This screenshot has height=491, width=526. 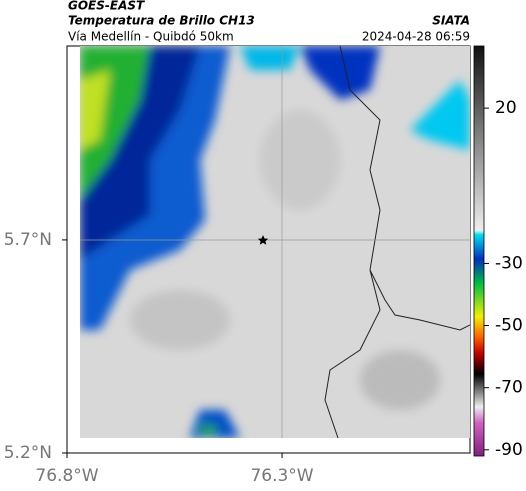 What do you see at coordinates (509, 388) in the screenshot?
I see `colorbar-tick-label: -70` at bounding box center [509, 388].